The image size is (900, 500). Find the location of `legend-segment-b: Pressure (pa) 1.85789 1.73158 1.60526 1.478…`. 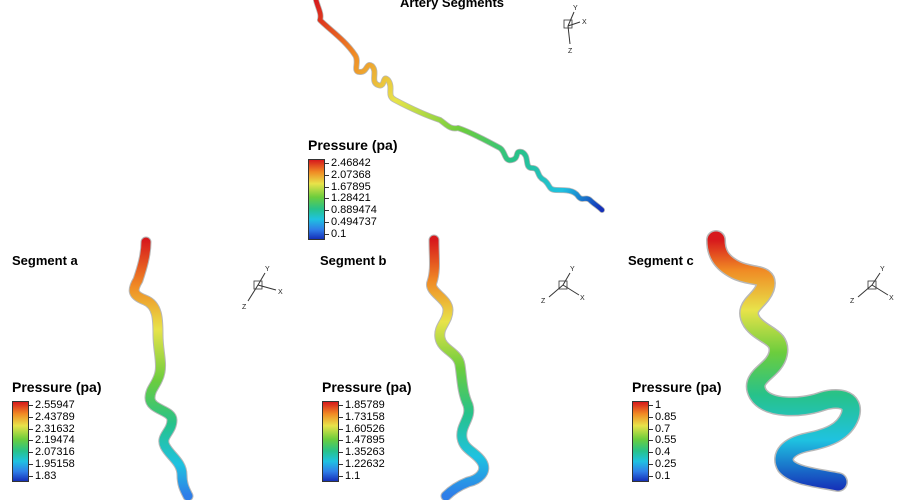

legend-segment-b: Pressure (pa) 1.85789 1.73158 1.60526 1.478… is located at coordinates (372, 432).